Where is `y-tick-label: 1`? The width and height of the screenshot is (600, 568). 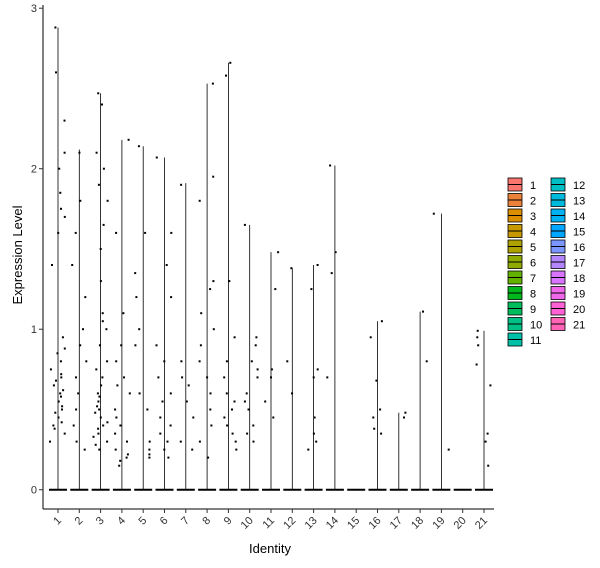
y-tick-label: 1 is located at coordinates (34, 330).